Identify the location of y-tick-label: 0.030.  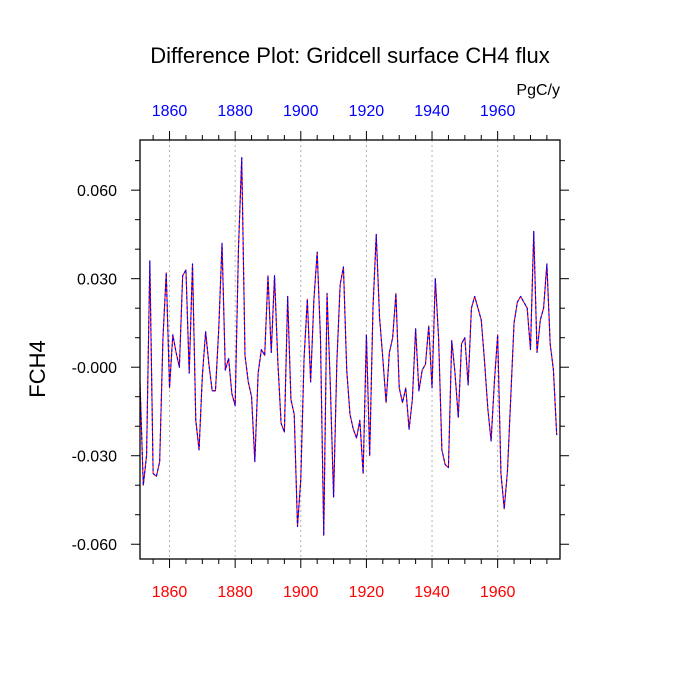
(97, 280).